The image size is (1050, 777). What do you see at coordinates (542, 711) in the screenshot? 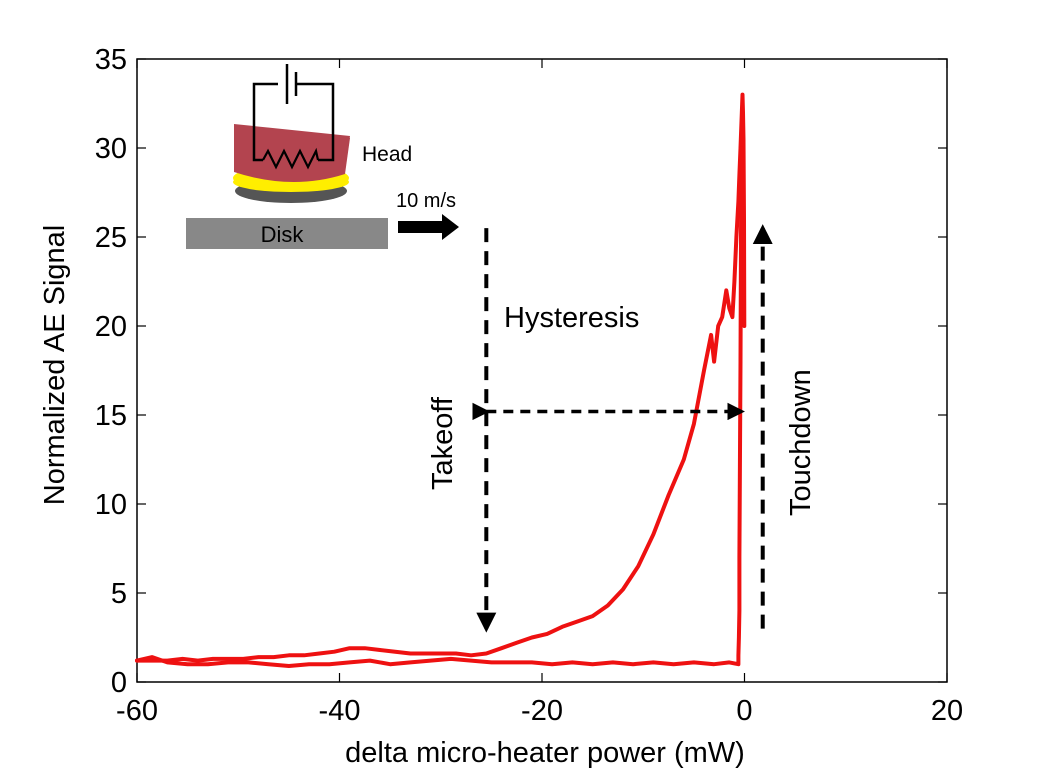
I see `x-tick-label: -20` at bounding box center [542, 711].